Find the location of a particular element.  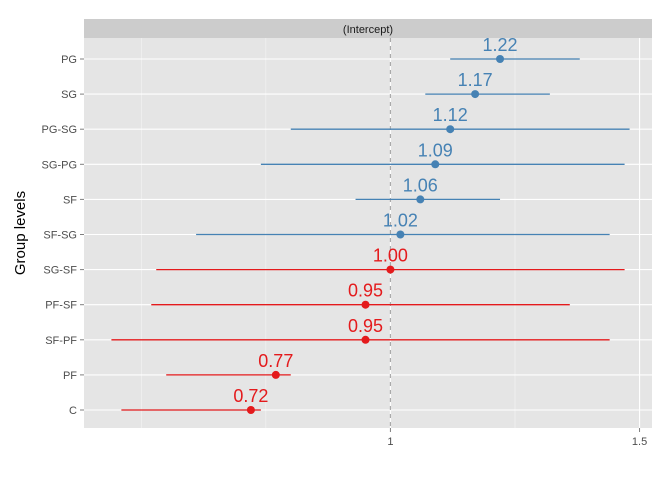

value-label: 1.12 is located at coordinates (450, 115).